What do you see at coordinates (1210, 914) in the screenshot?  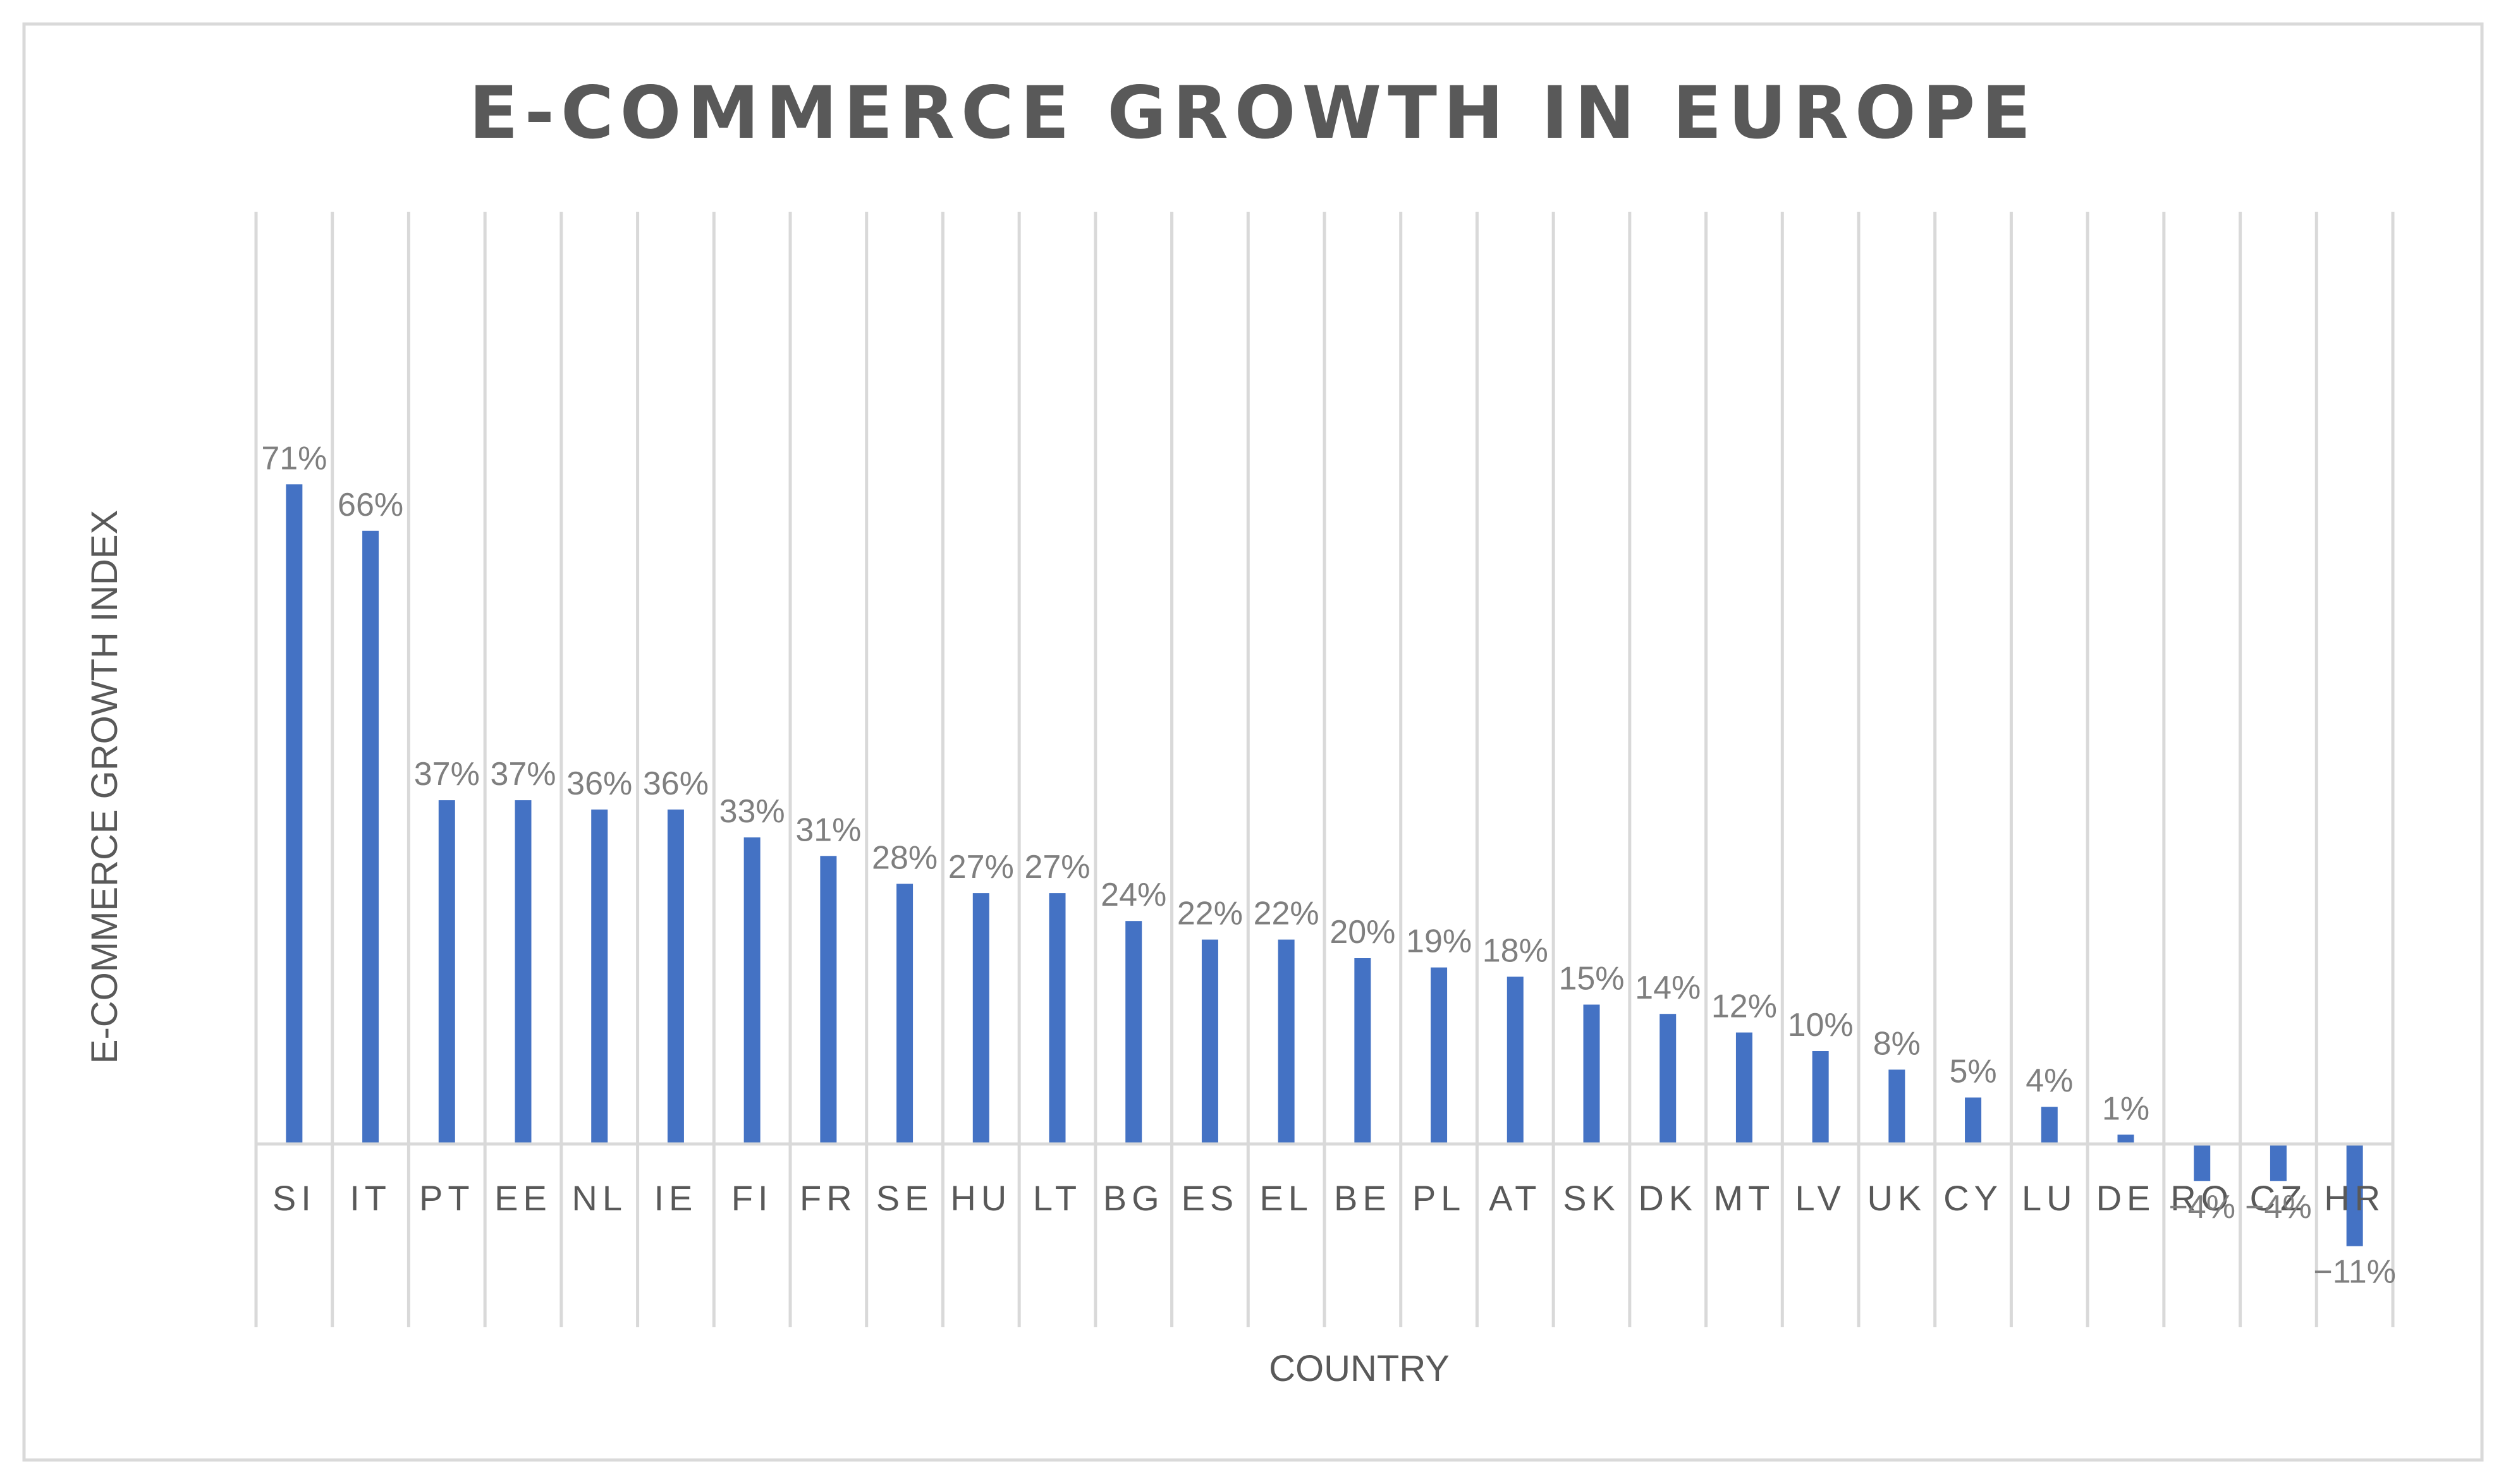 I see `data-label-es: 22%` at bounding box center [1210, 914].